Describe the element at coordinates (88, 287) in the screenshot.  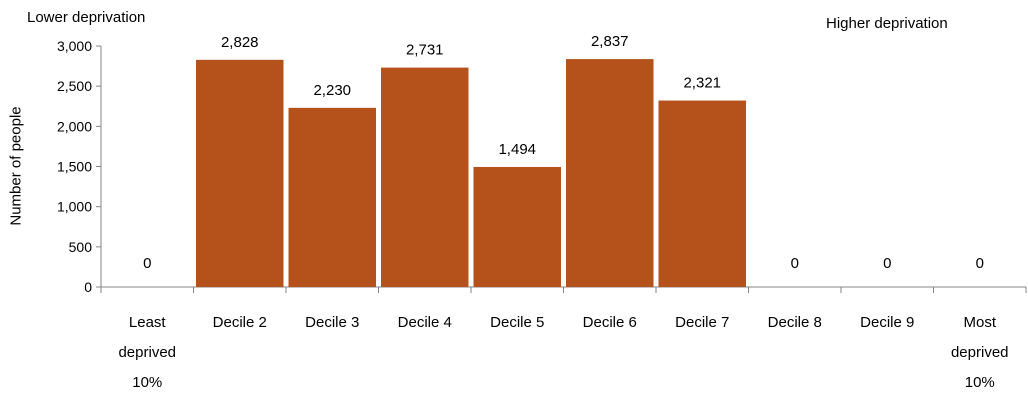
I see `y-tick-label: 0` at that location.